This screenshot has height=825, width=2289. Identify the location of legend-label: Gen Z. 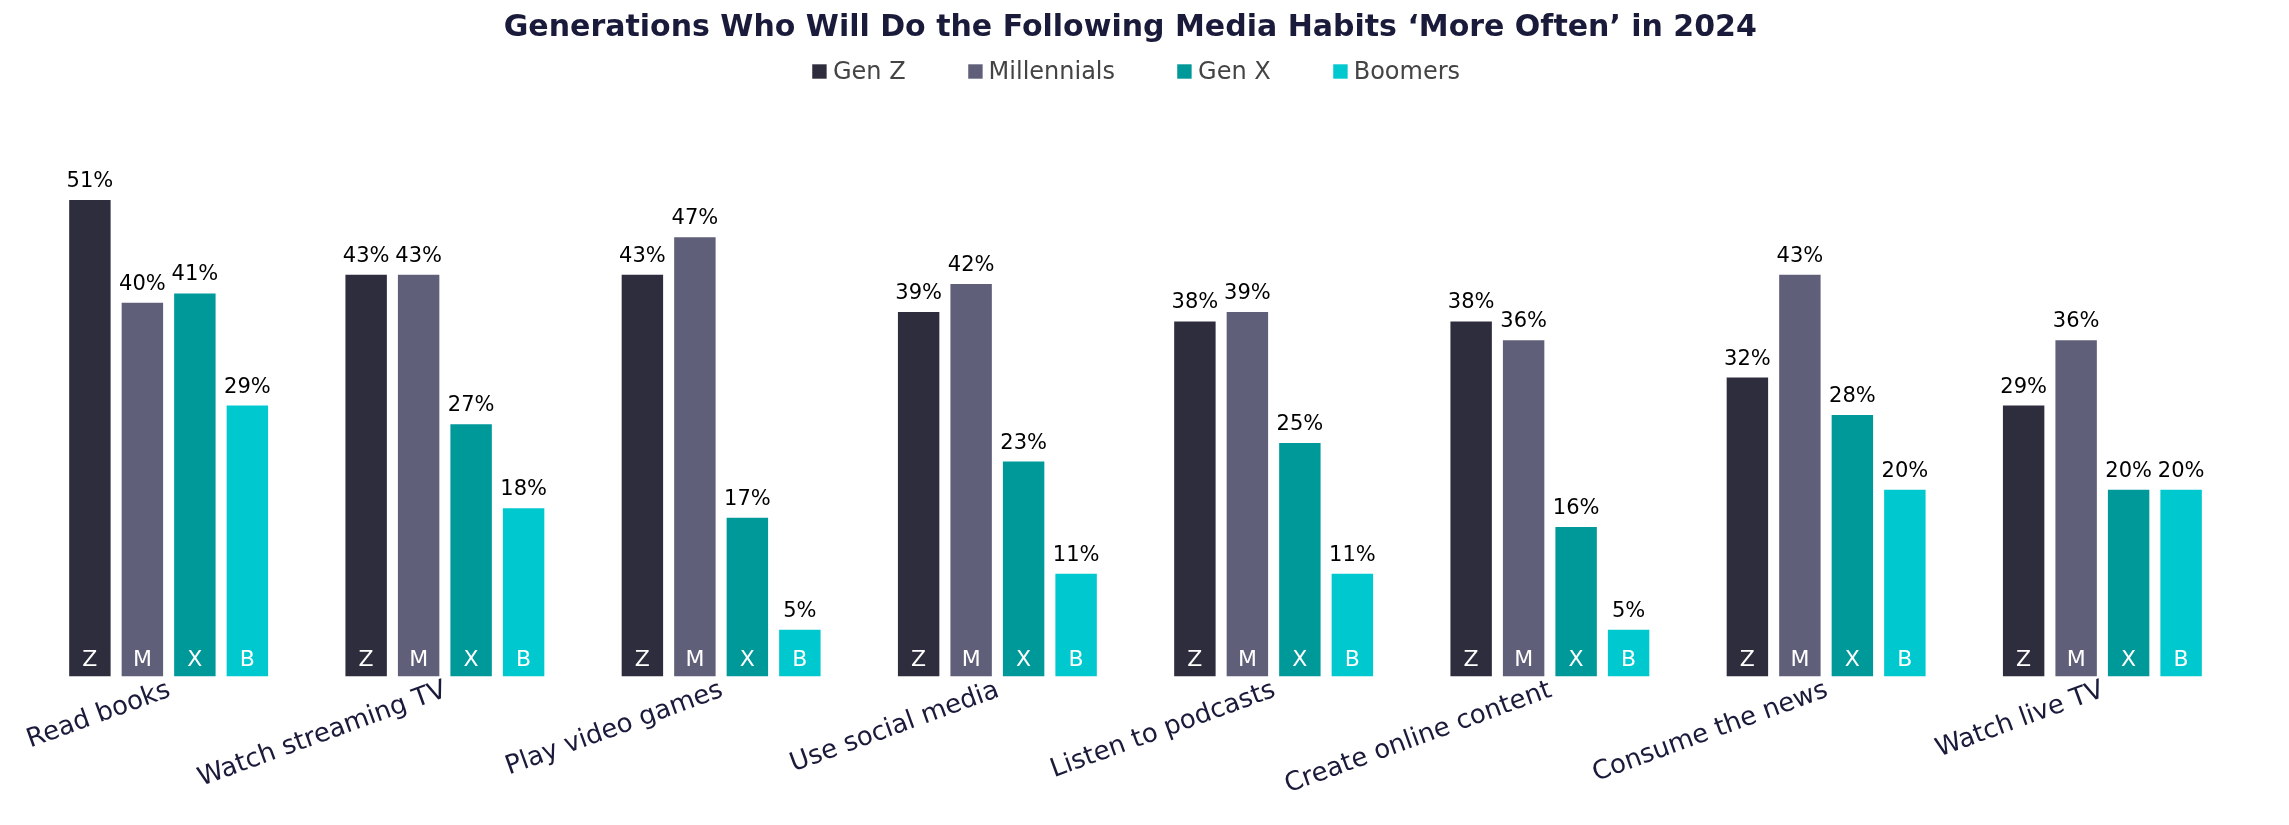
(869, 71).